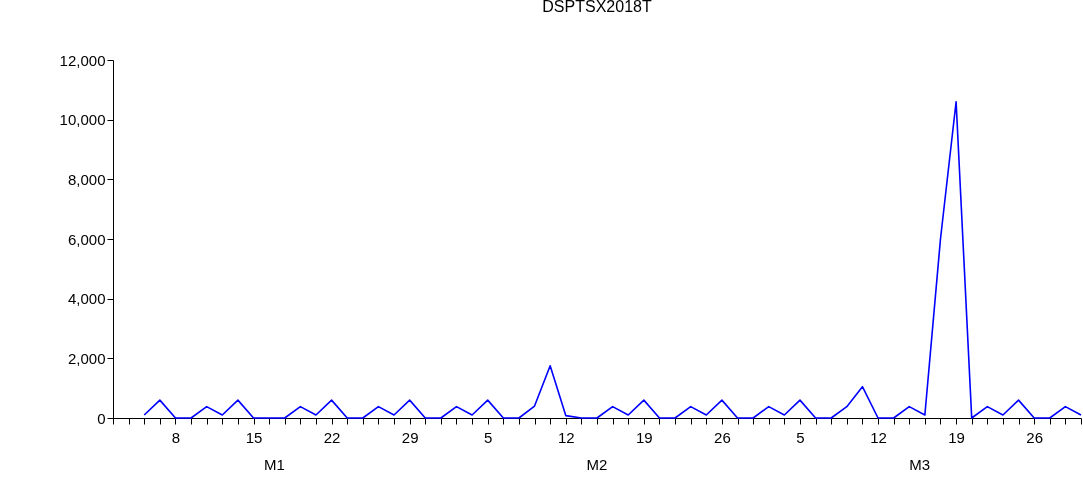  I want to click on text: M1, so click(274, 464).